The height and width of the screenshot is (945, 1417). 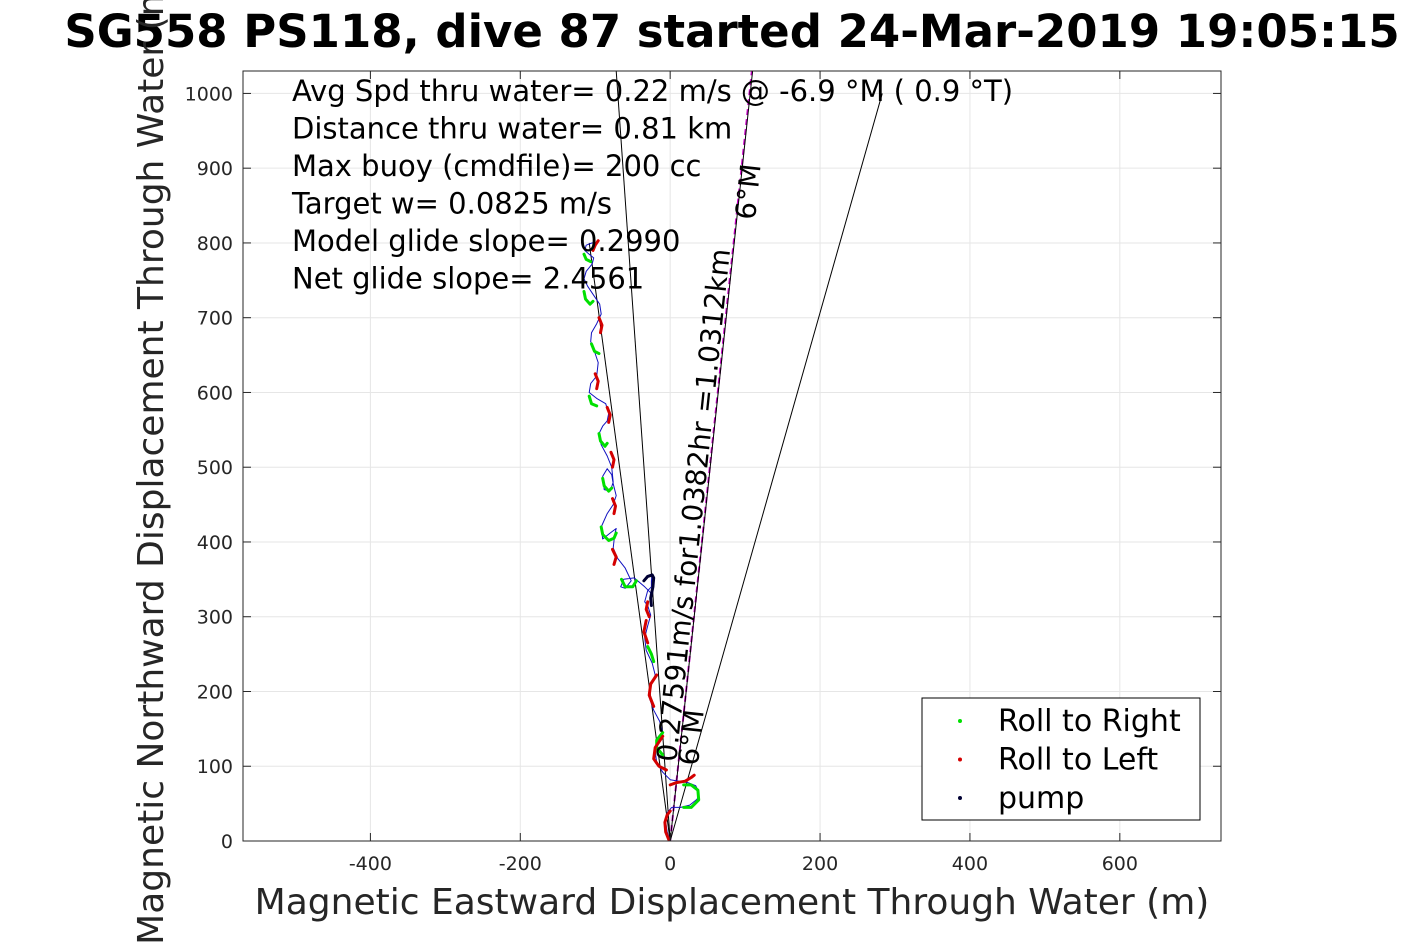 What do you see at coordinates (643, 456) in the screenshot?
I see `reference-line-cone-left` at bounding box center [643, 456].